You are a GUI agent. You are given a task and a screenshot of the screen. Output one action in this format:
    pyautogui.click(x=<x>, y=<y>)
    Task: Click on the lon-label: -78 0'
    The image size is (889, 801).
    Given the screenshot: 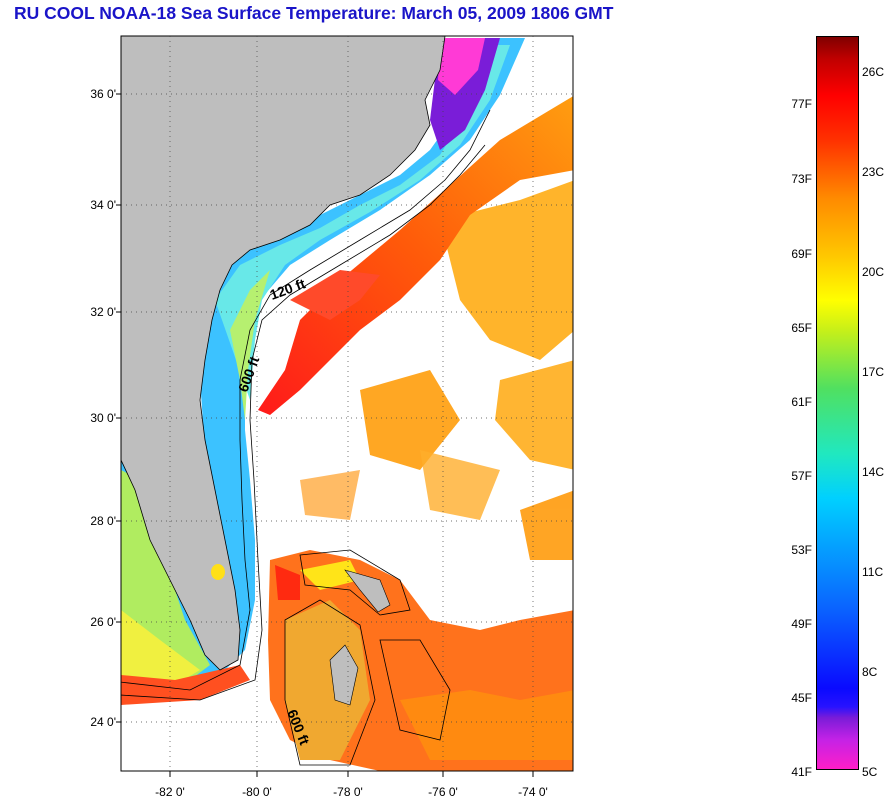 What is the action you would take?
    pyautogui.click(x=348, y=792)
    